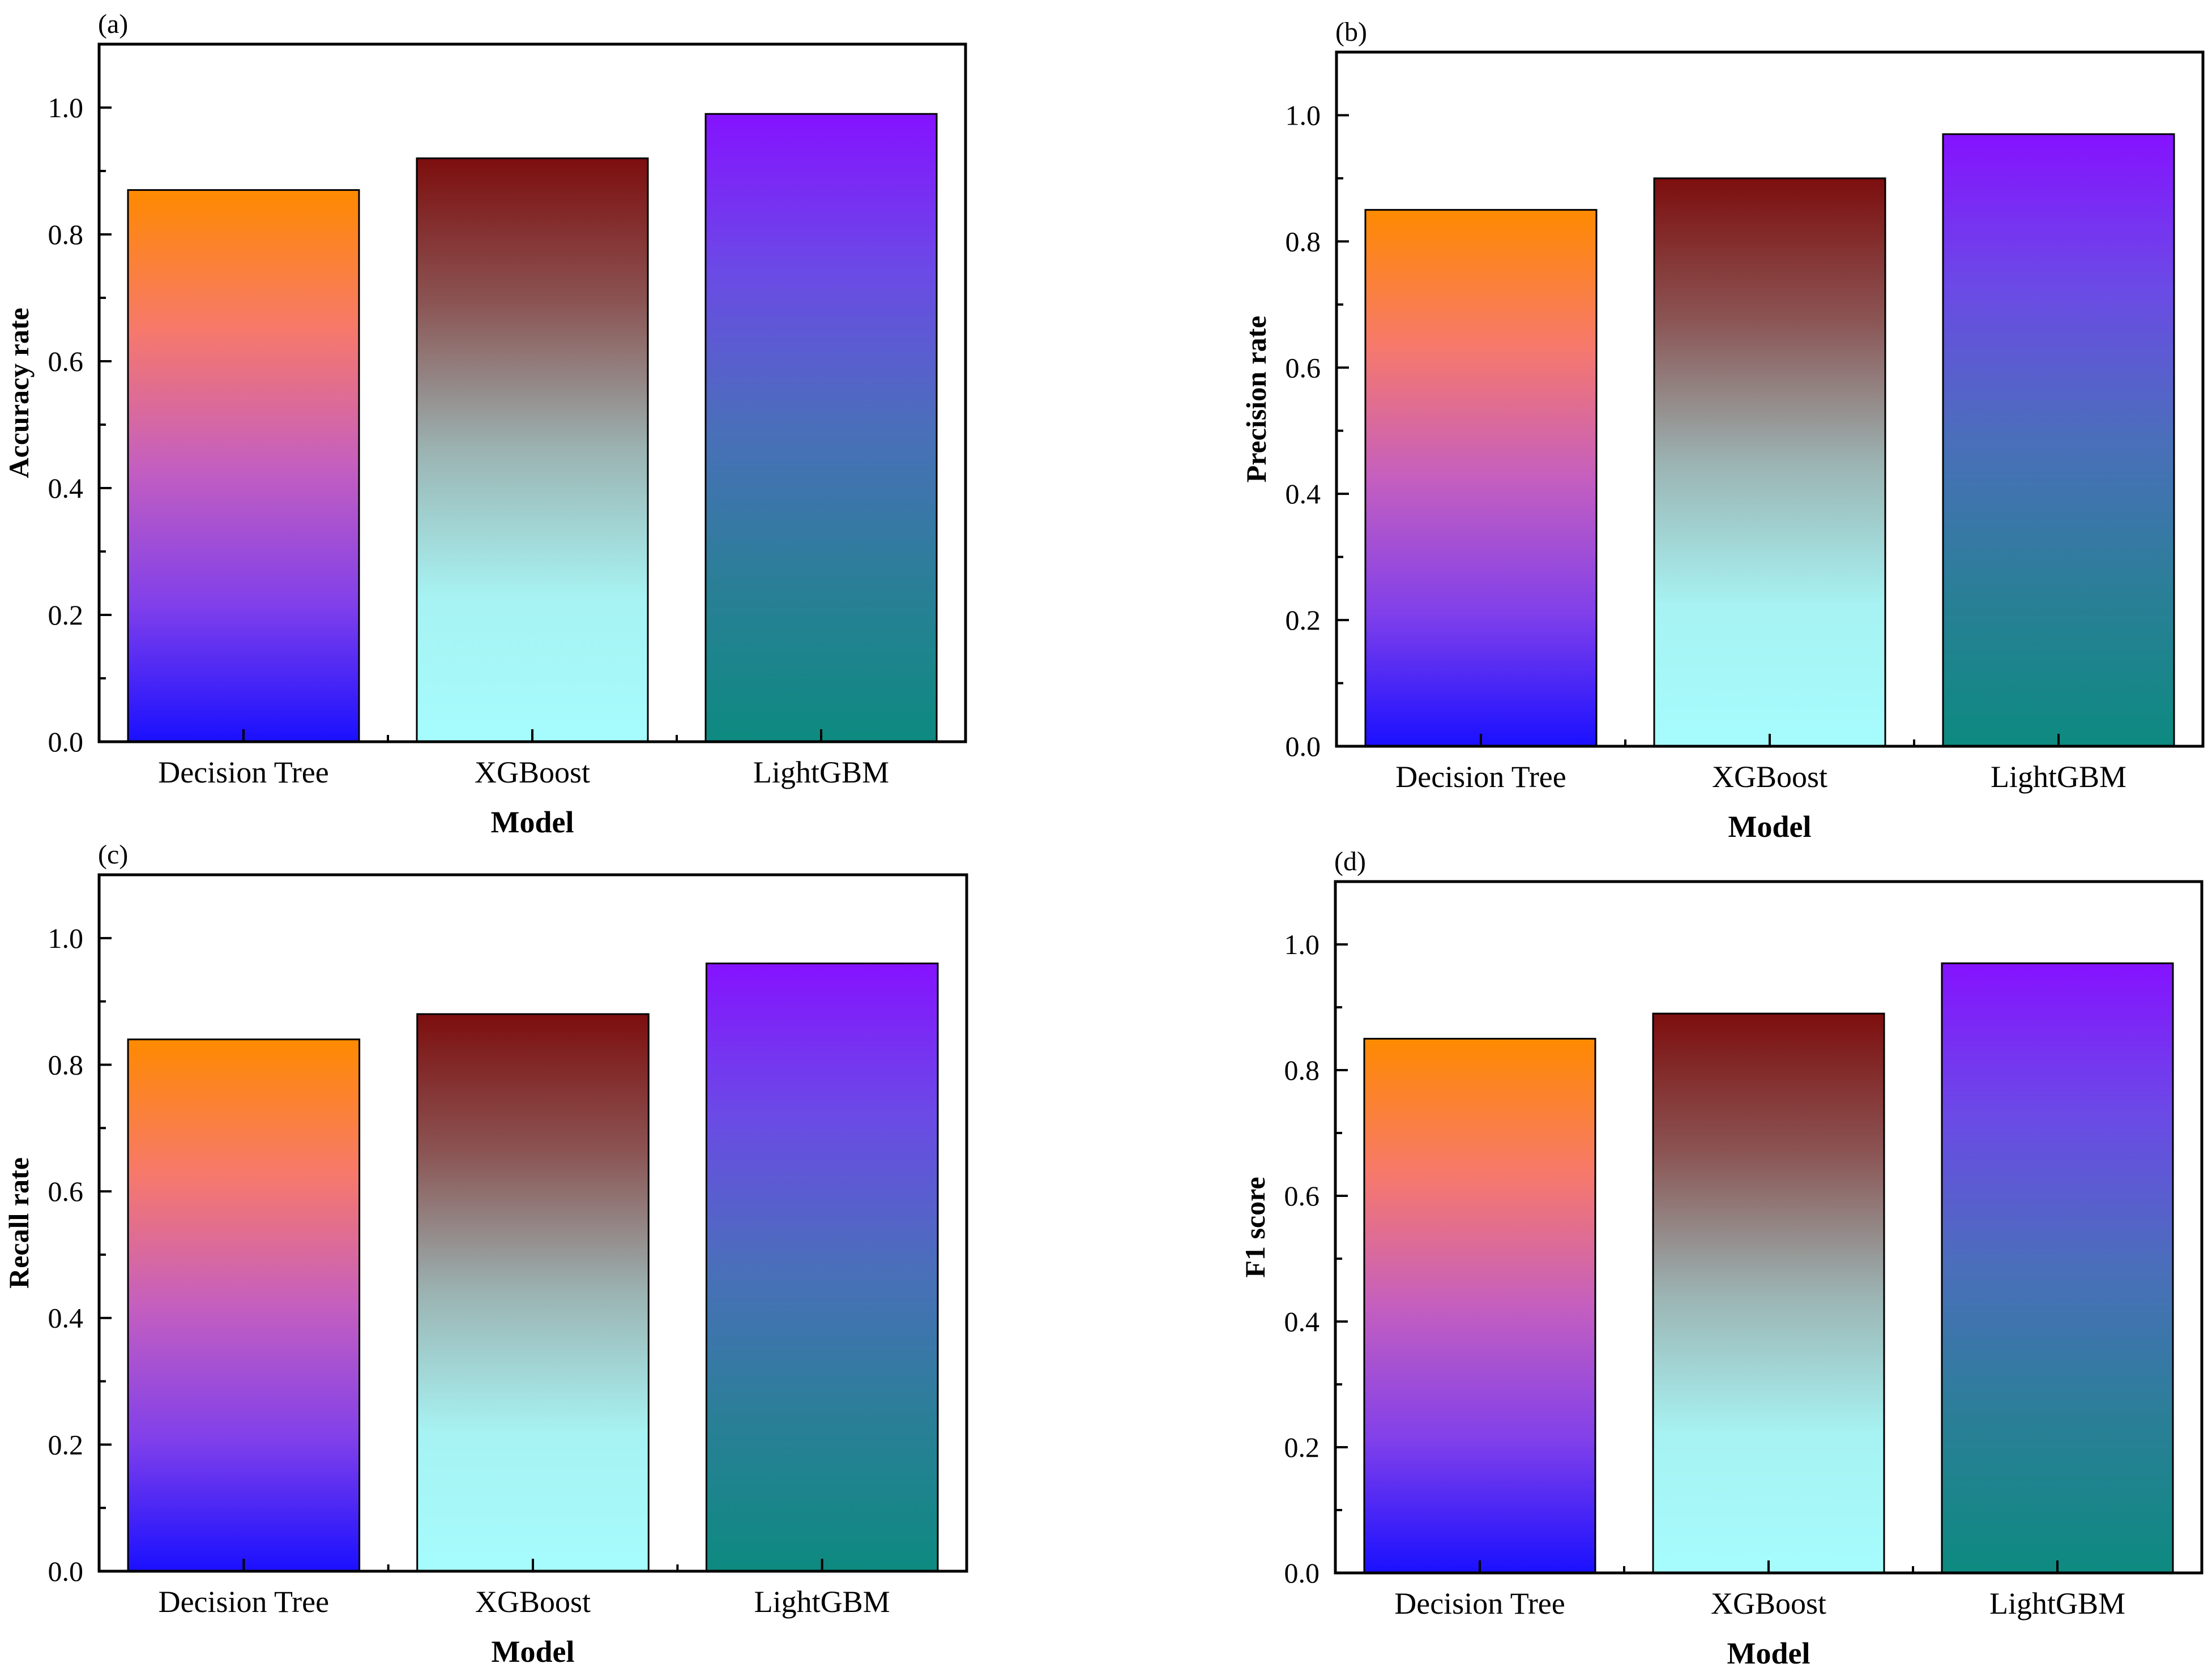  Describe the element at coordinates (113, 855) in the screenshot. I see `panel-label: (c)` at that location.